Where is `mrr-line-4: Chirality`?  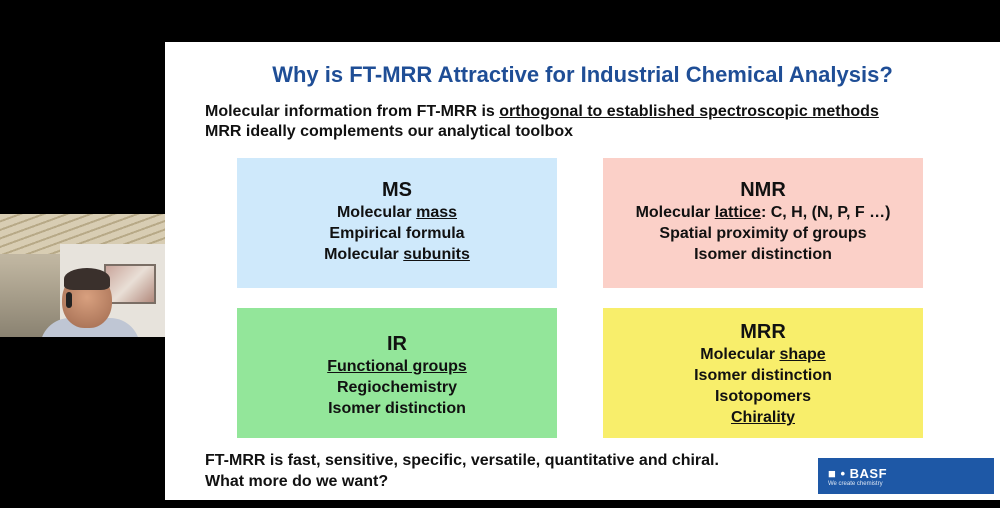 mrr-line-4: Chirality is located at coordinates (762, 417).